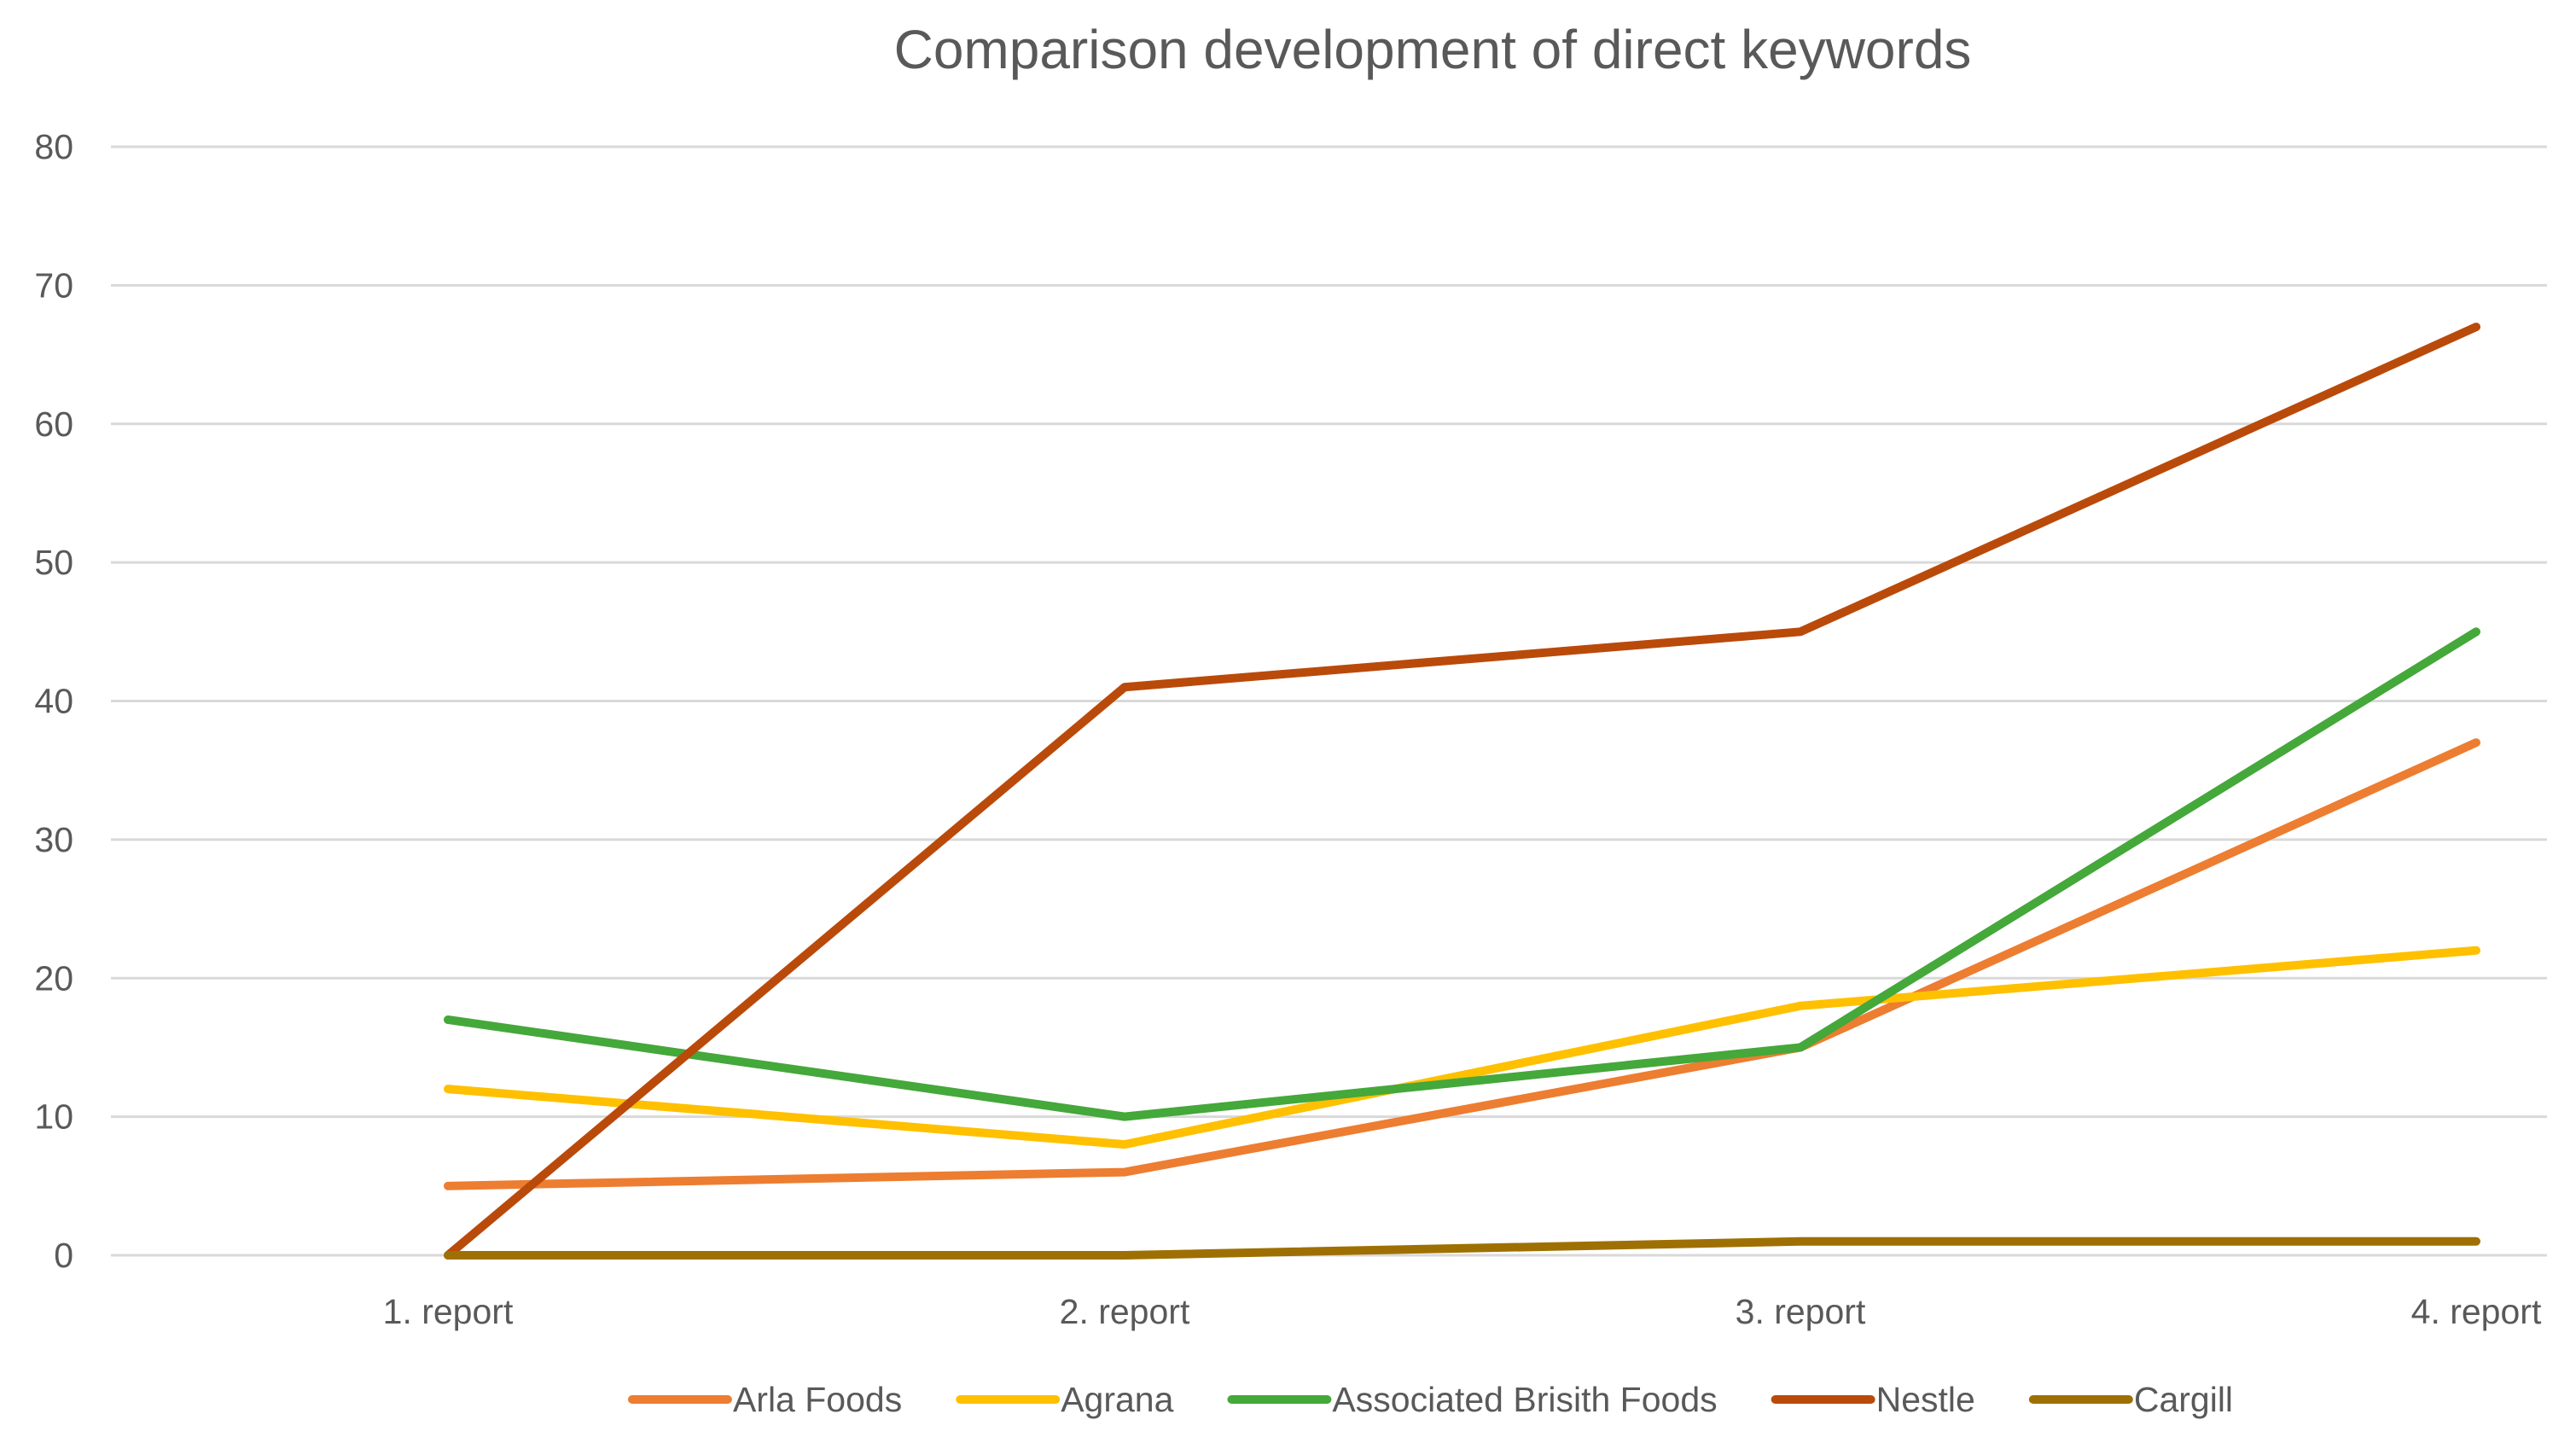  What do you see at coordinates (53, 146) in the screenshot?
I see `y-tick-label: 80` at bounding box center [53, 146].